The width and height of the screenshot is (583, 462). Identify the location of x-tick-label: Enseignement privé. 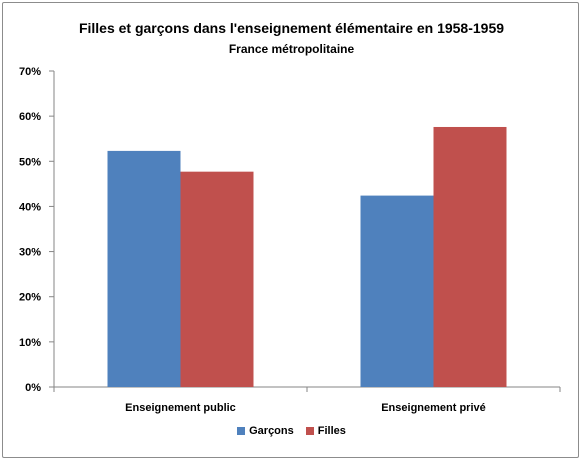
(433, 408).